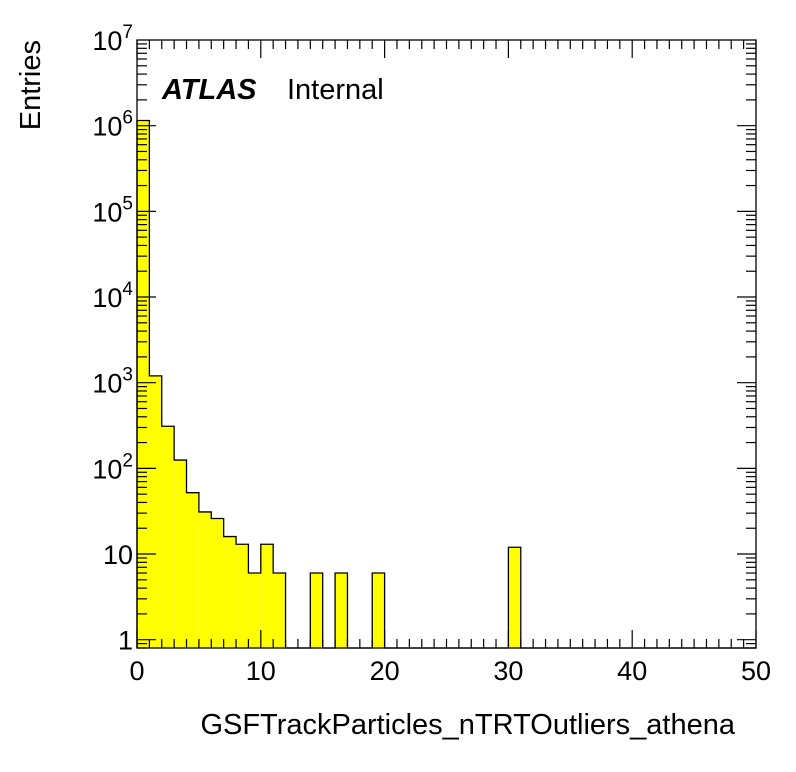  I want to click on y-tick-label: 10⁵, so click(112, 210).